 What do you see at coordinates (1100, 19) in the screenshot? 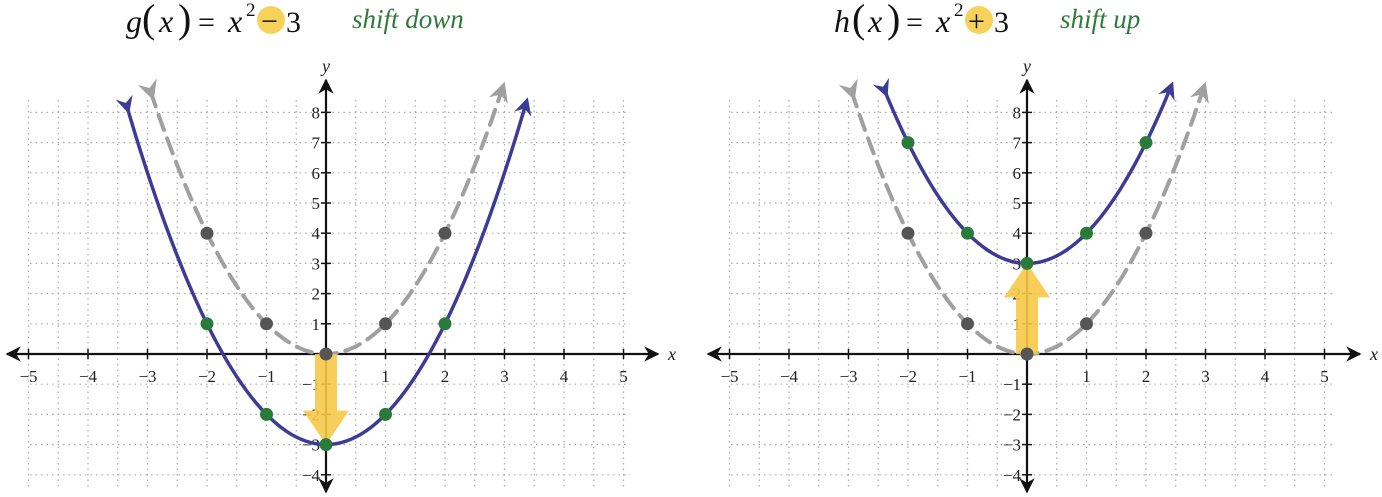
I see `caption-shift-up: shift up` at bounding box center [1100, 19].